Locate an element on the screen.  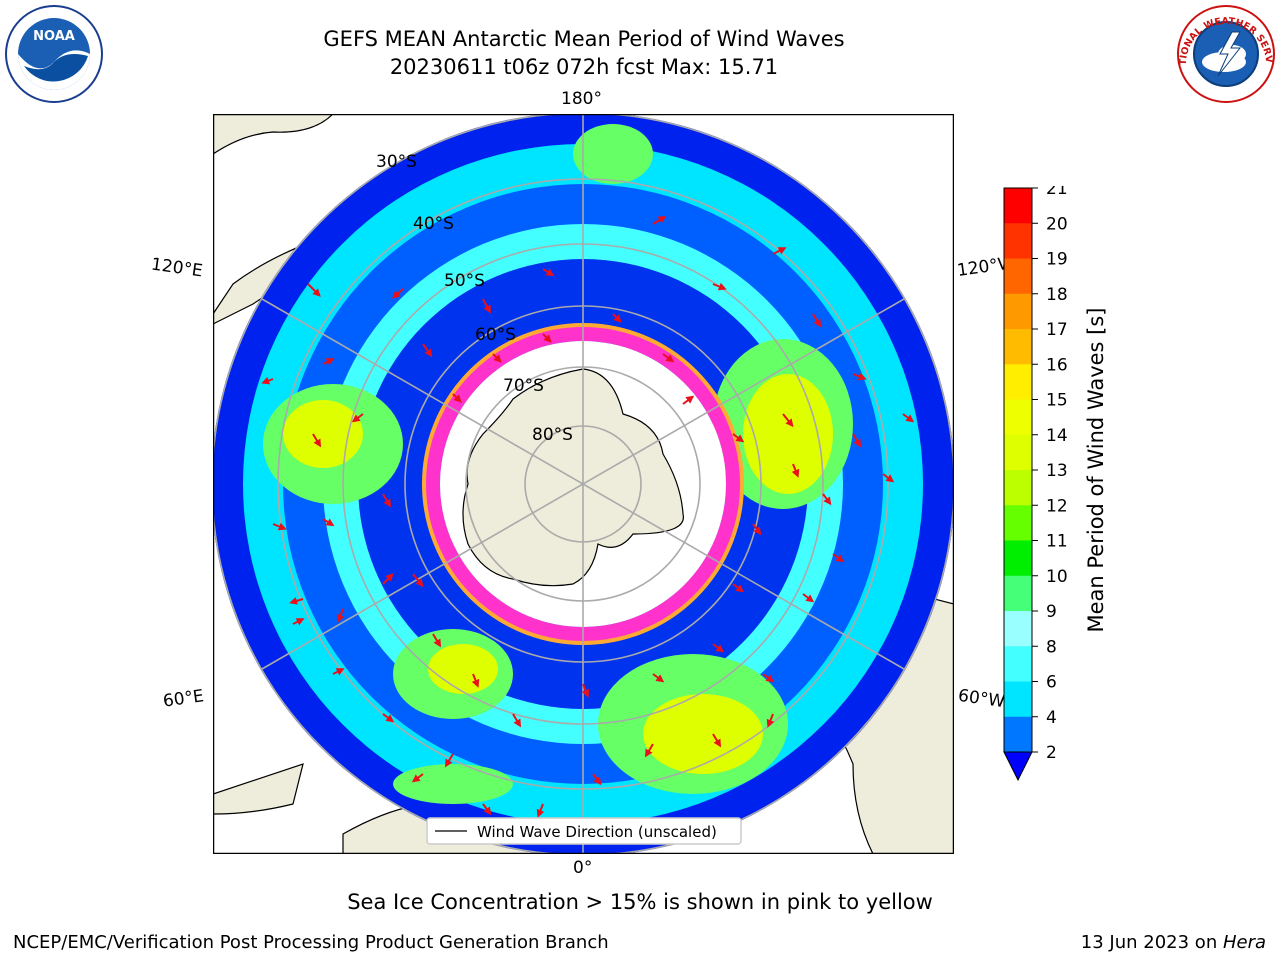
lon-label-60e: 60°E is located at coordinates (183, 699).